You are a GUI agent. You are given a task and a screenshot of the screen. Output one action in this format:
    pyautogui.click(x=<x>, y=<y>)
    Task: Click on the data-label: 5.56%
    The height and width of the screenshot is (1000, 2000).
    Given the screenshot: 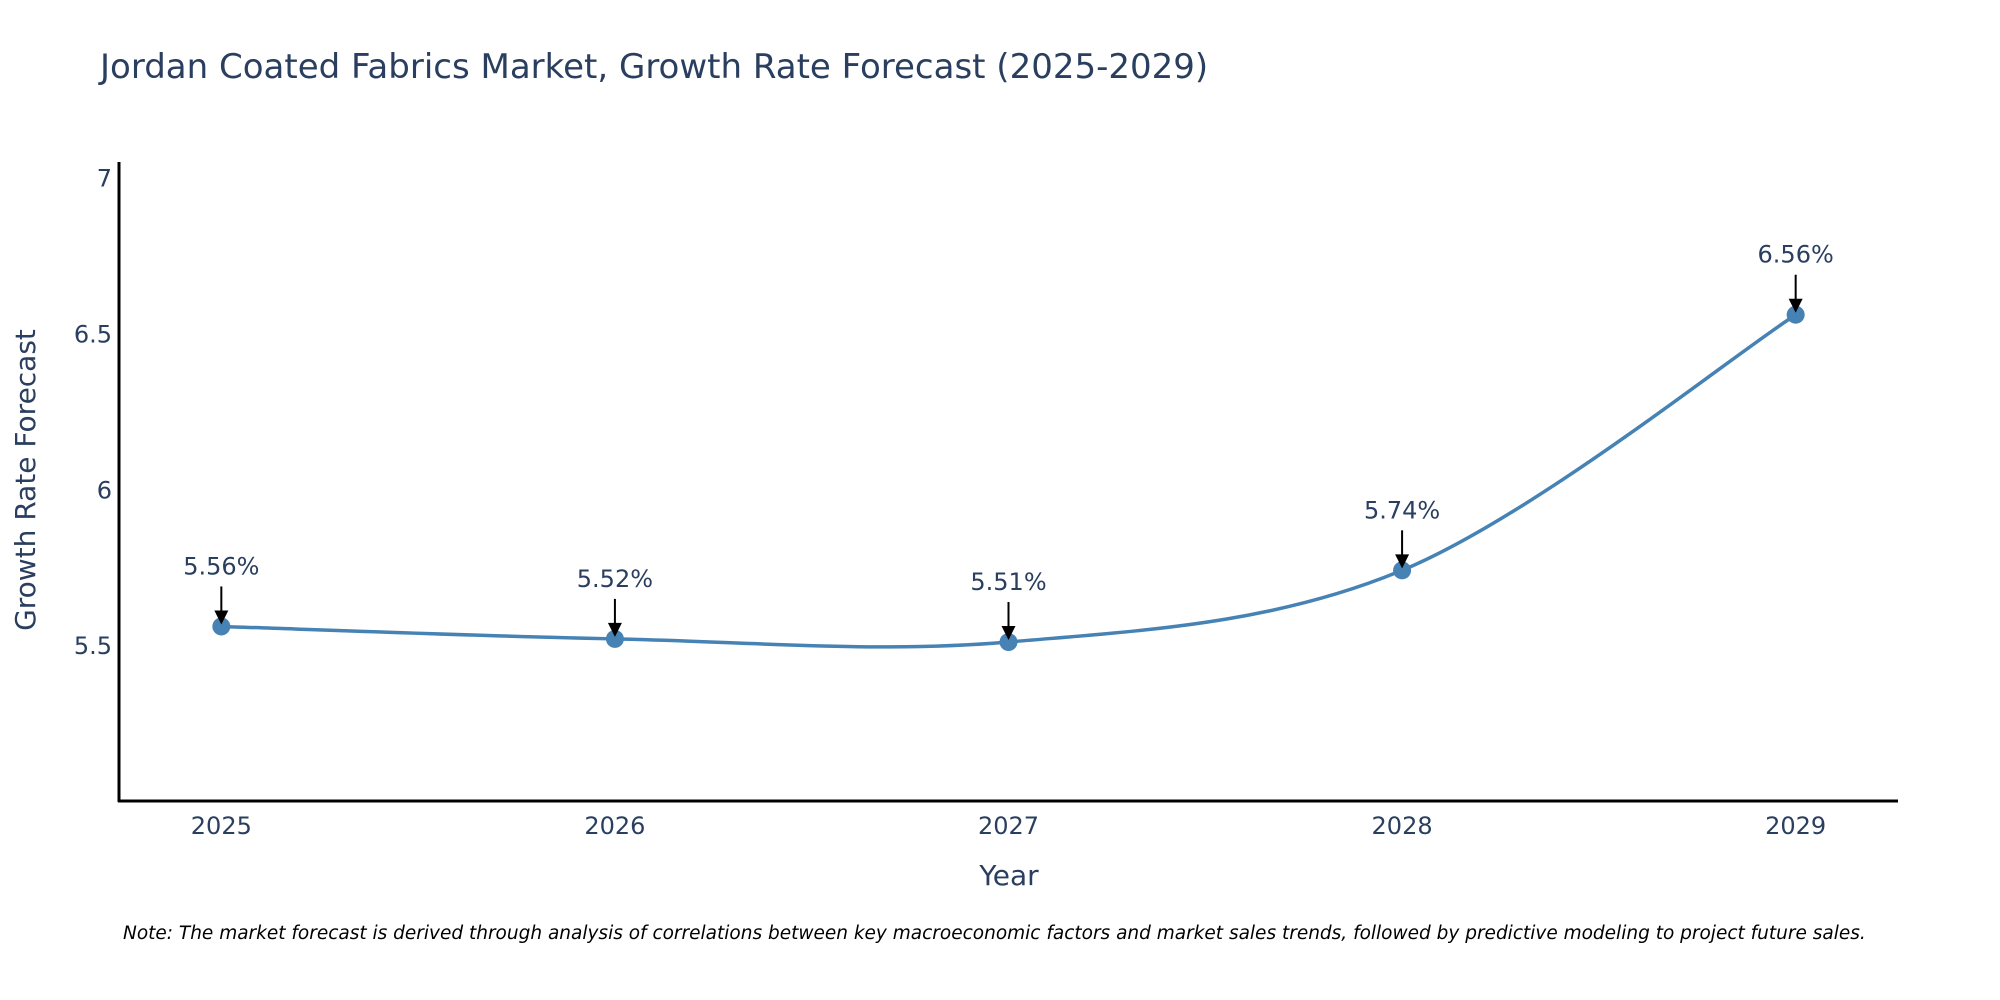 What is the action you would take?
    pyautogui.click(x=221, y=566)
    